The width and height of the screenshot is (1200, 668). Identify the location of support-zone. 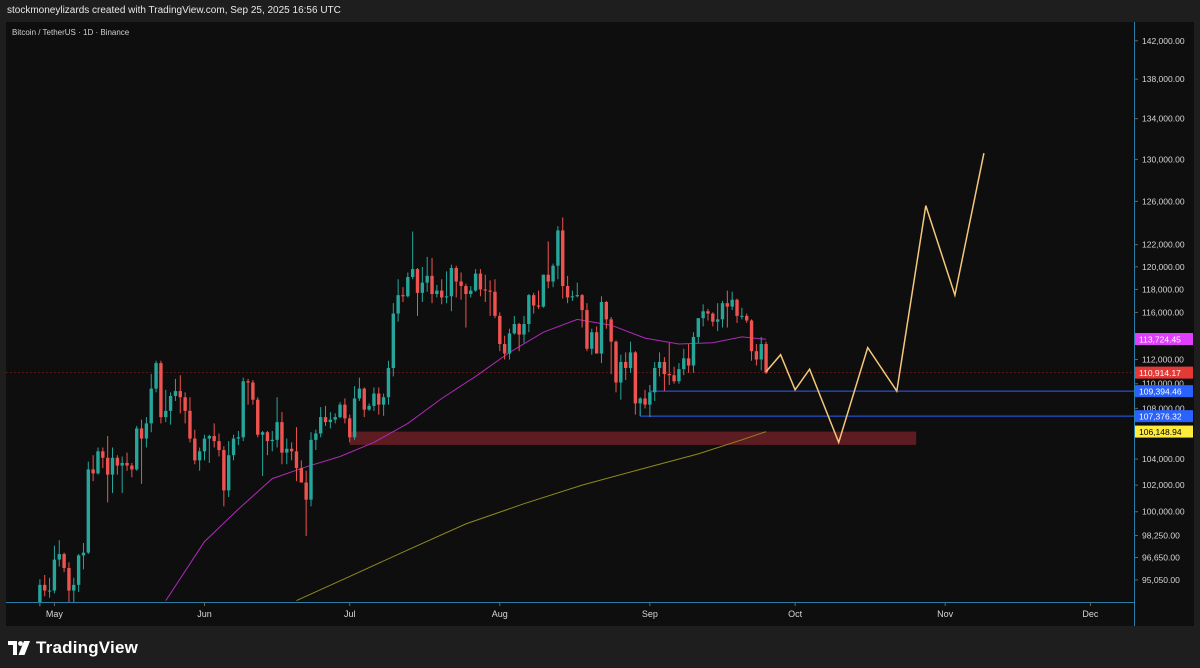
(633, 438).